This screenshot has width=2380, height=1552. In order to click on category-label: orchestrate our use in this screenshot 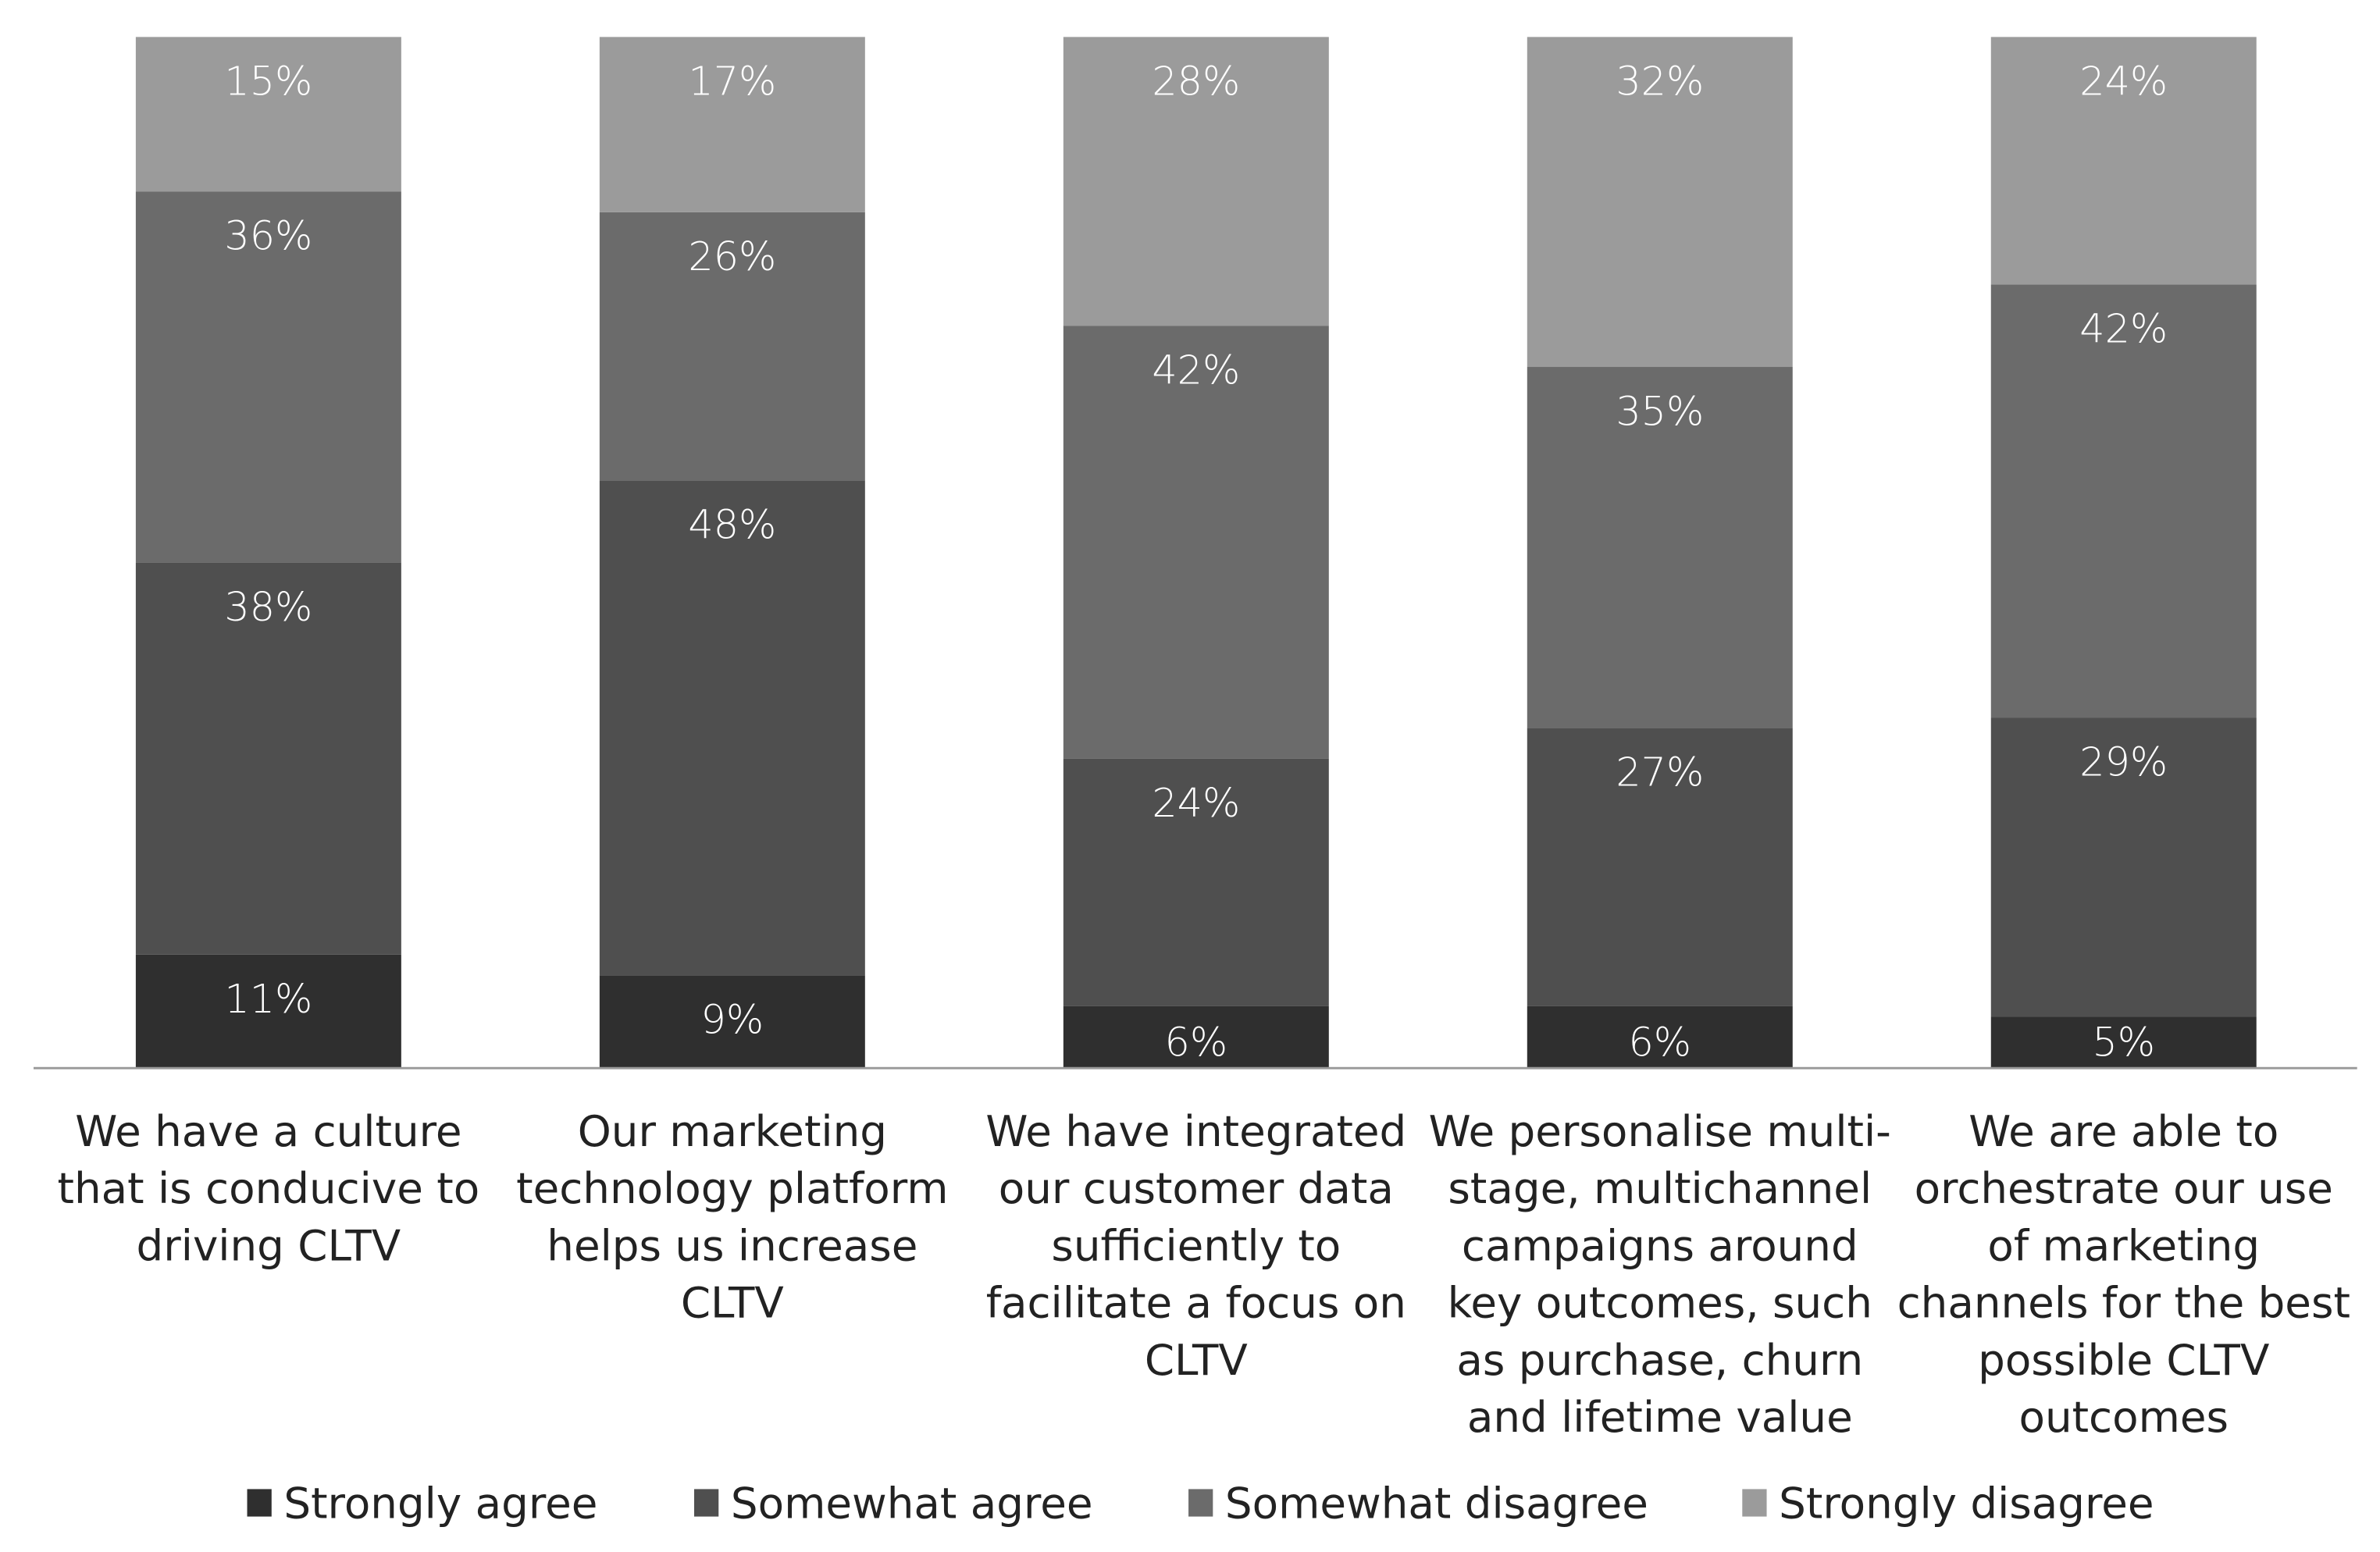, I will do `click(2124, 1188)`.